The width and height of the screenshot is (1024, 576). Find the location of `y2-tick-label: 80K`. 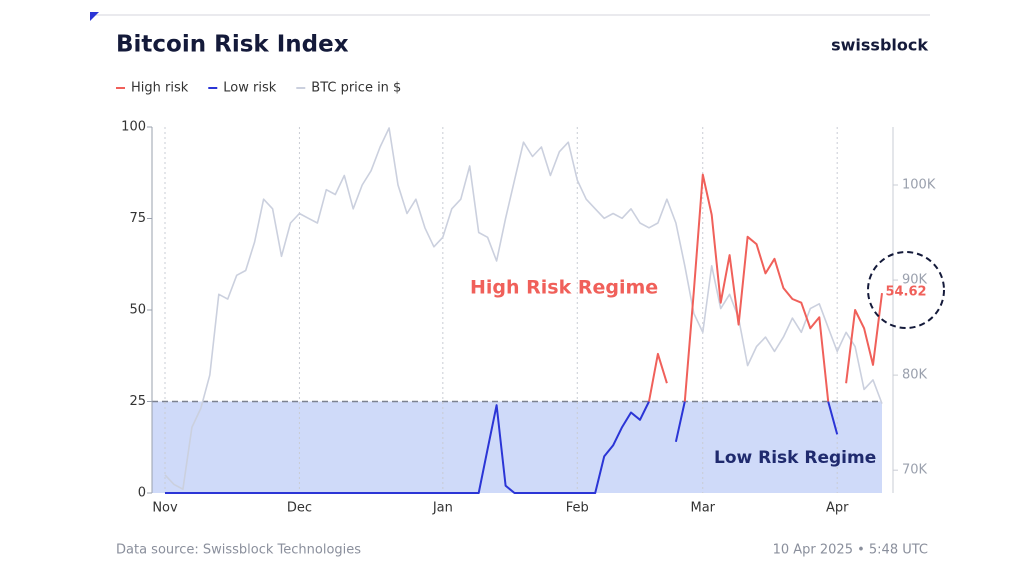

y2-tick-label: 80K is located at coordinates (915, 375).